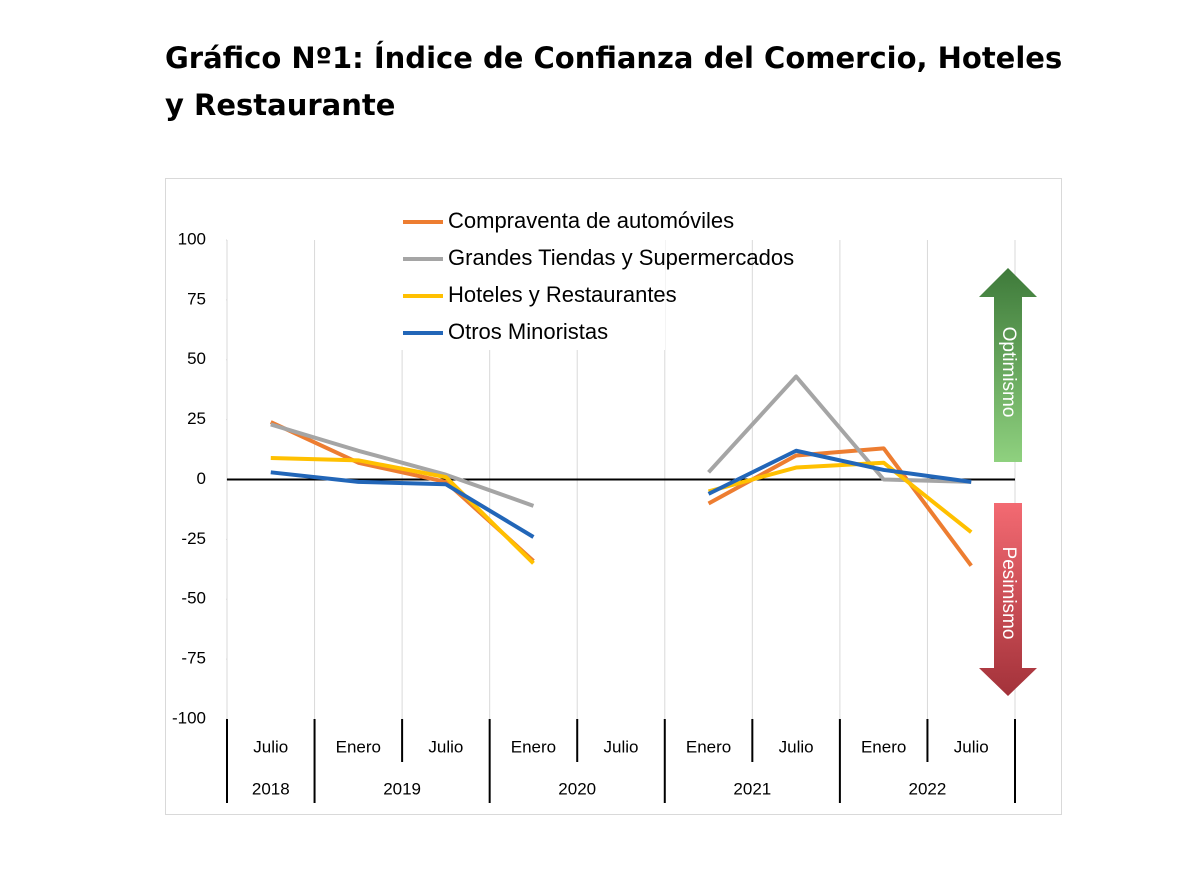 Image resolution: width=1200 pixels, height=875 pixels. Describe the element at coordinates (621, 257) in the screenshot. I see `legend-label: Grandes Tiendas y Supermercados` at that location.